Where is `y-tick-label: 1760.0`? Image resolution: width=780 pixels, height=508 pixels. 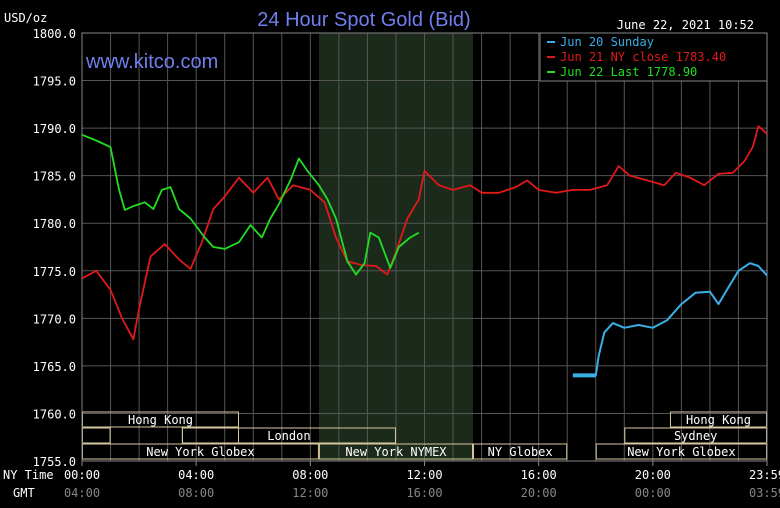 y-tick-label: 1760.0 is located at coordinates (54, 414).